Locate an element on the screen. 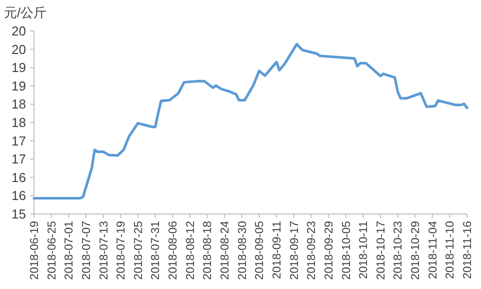 This screenshot has width=481, height=289. x-tick-label: 2018-07-19 is located at coordinates (122, 250).